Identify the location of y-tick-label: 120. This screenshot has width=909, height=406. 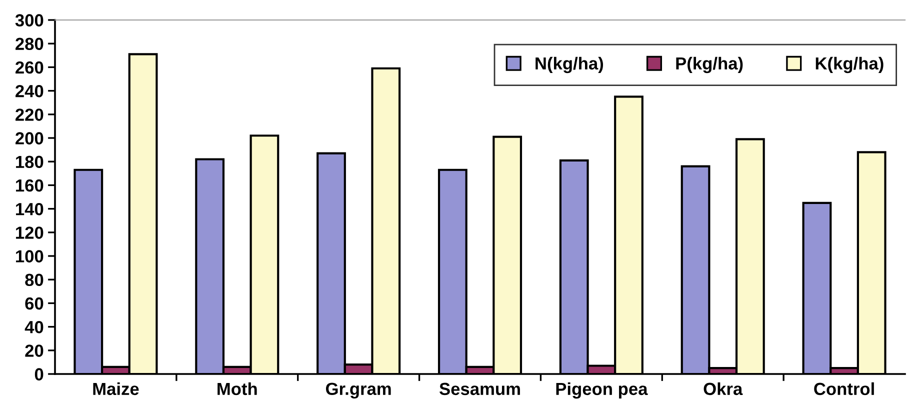
(30, 232).